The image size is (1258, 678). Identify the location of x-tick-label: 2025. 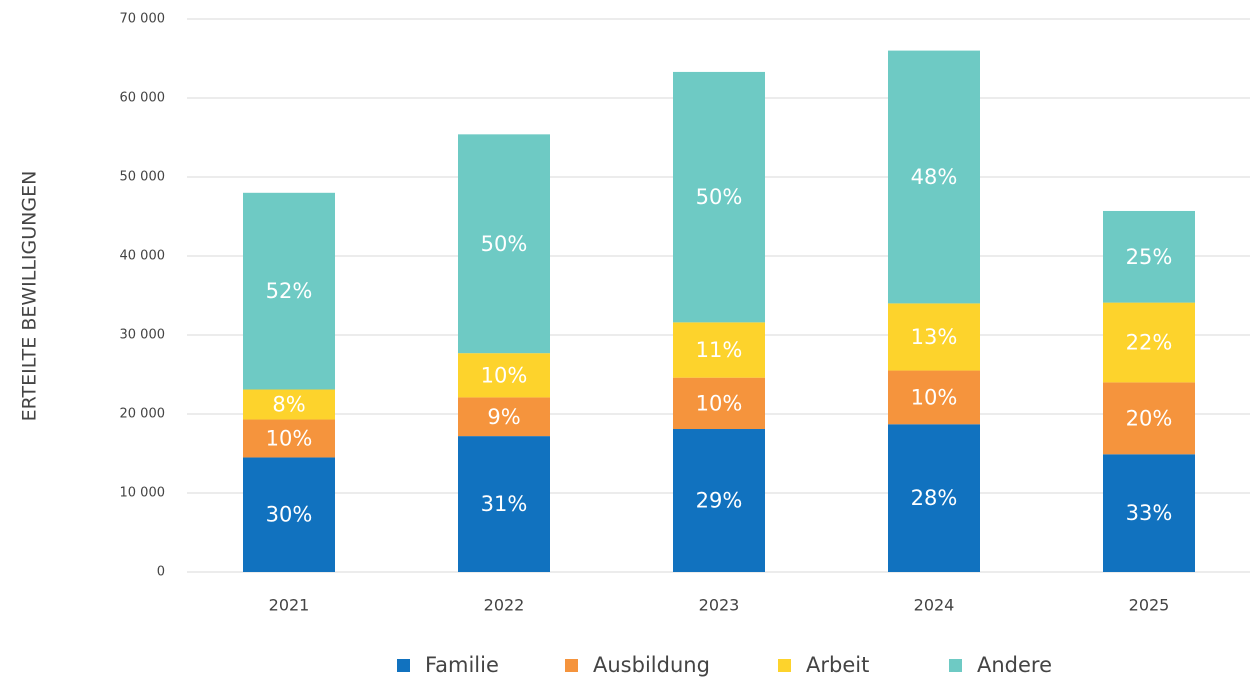
(1149, 605).